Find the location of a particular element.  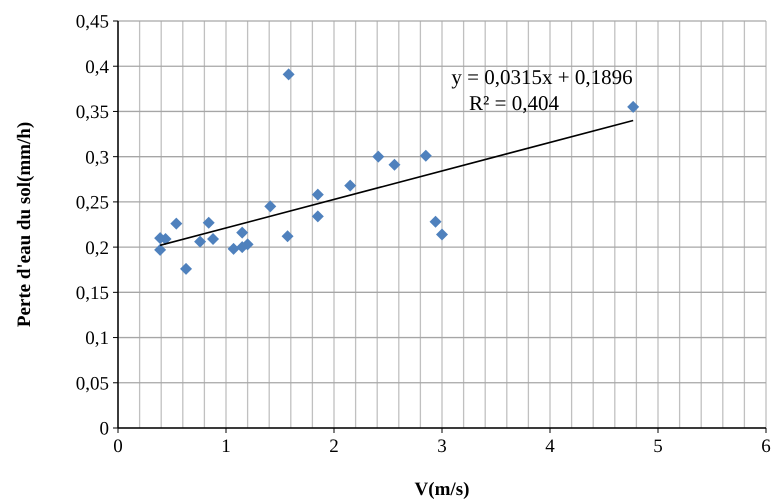

y-tick-label: 0,3 is located at coordinates (97, 157).